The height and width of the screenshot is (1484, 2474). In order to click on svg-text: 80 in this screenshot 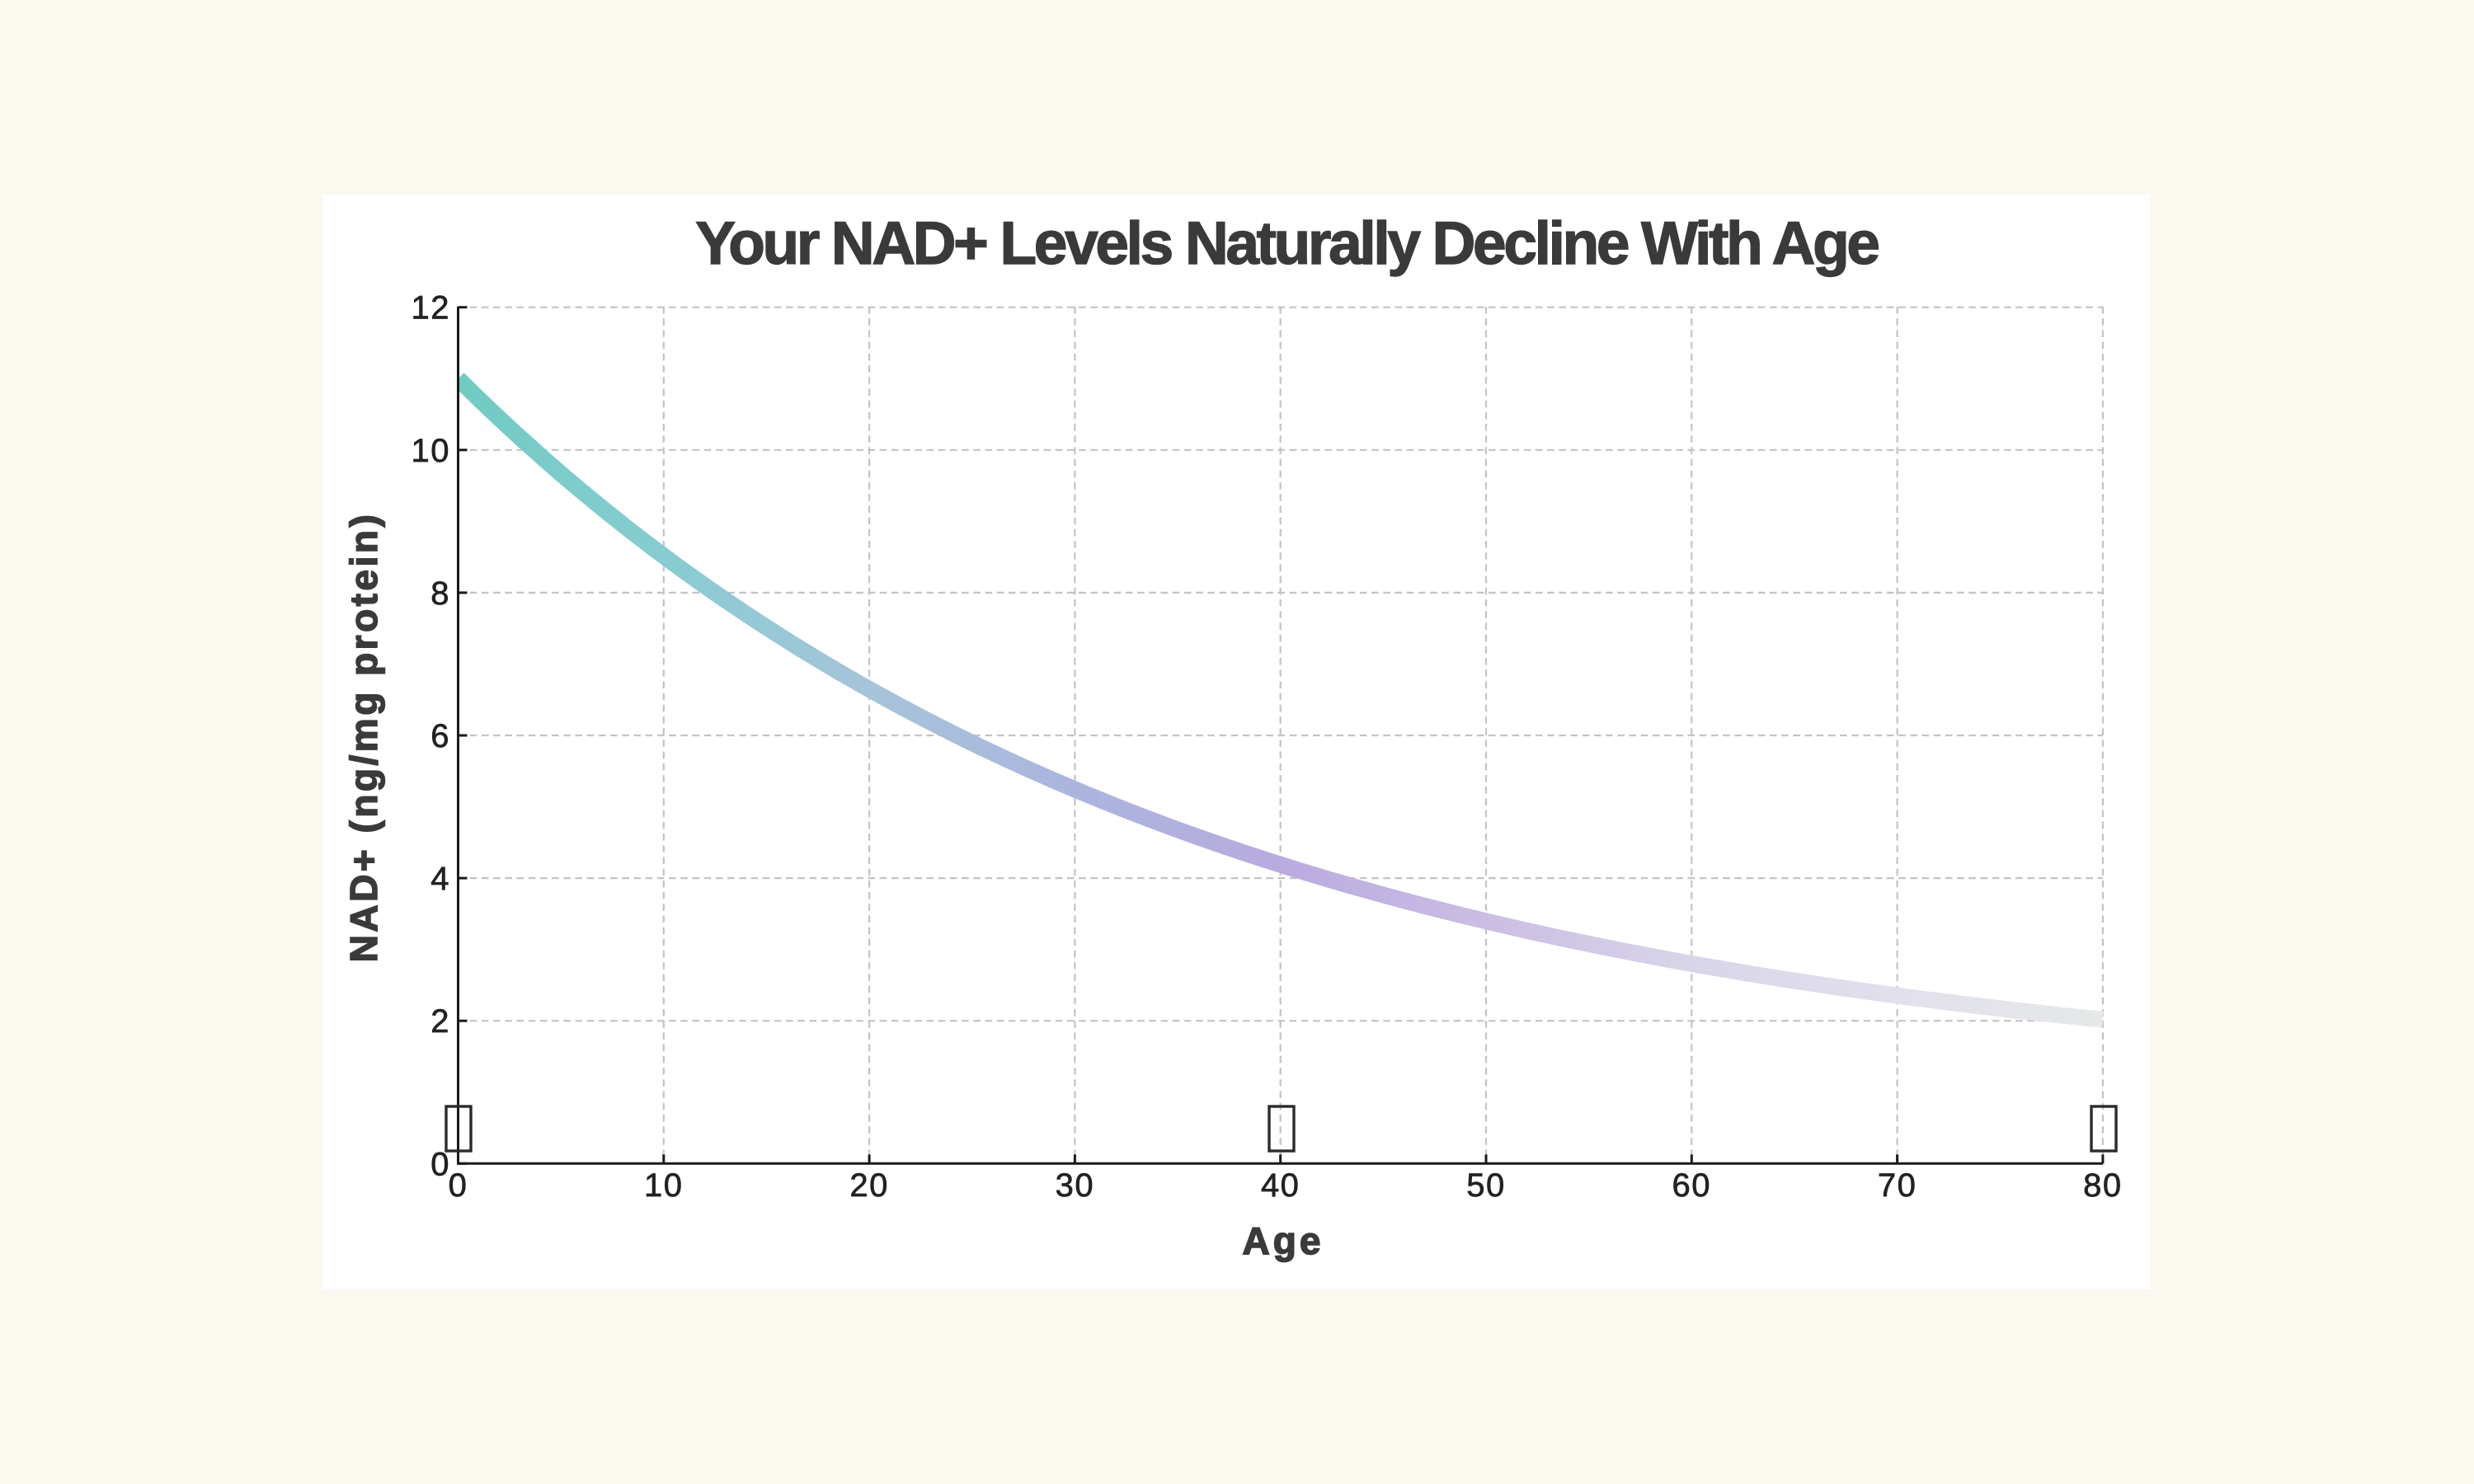, I will do `click(2103, 1185)`.